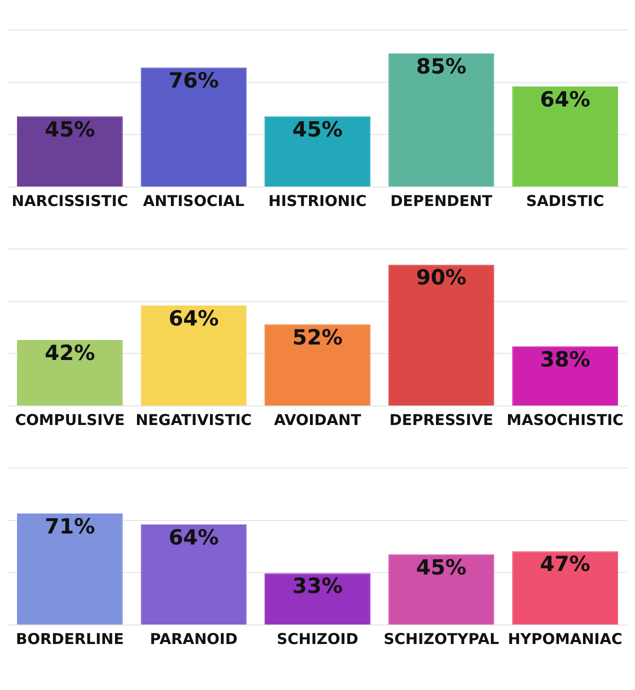 Image resolution: width=635 pixels, height=690 pixels. What do you see at coordinates (442, 639) in the screenshot?
I see `x-tick-label: SCHIZOTYPAL` at bounding box center [442, 639].